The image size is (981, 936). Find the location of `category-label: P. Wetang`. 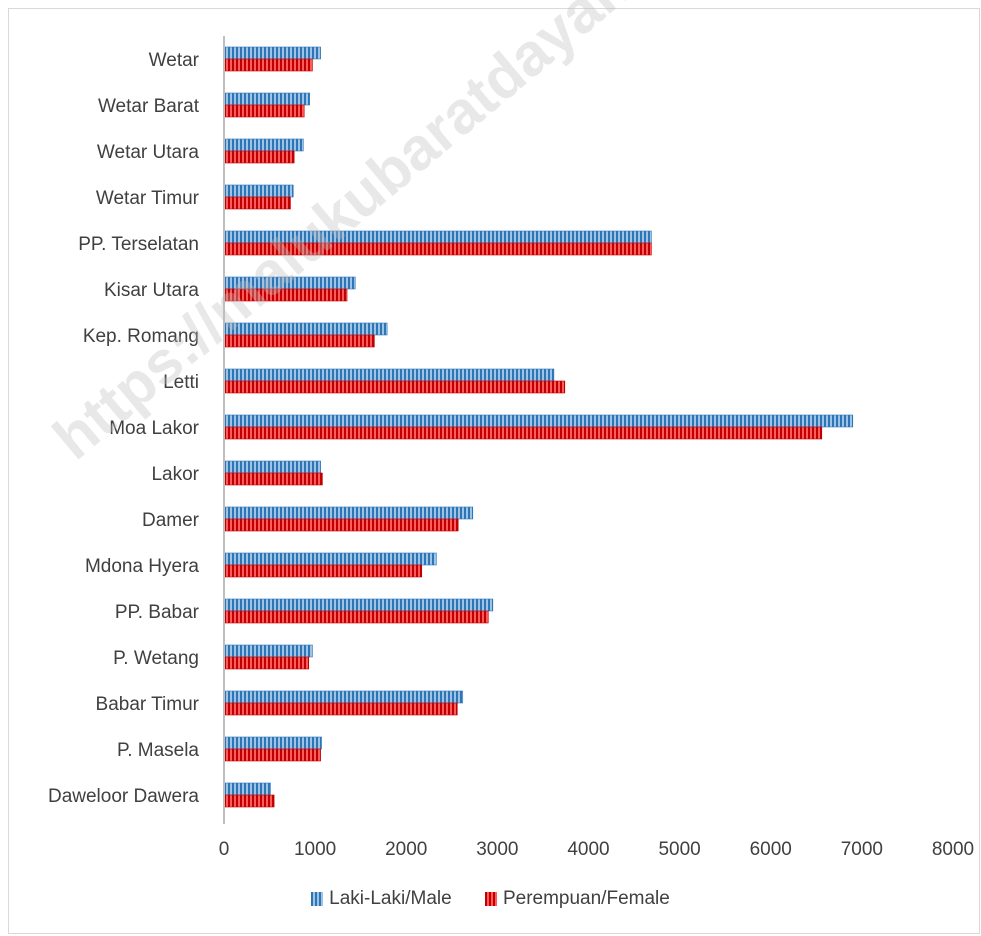

category-label: P. Wetang is located at coordinates (156, 658).